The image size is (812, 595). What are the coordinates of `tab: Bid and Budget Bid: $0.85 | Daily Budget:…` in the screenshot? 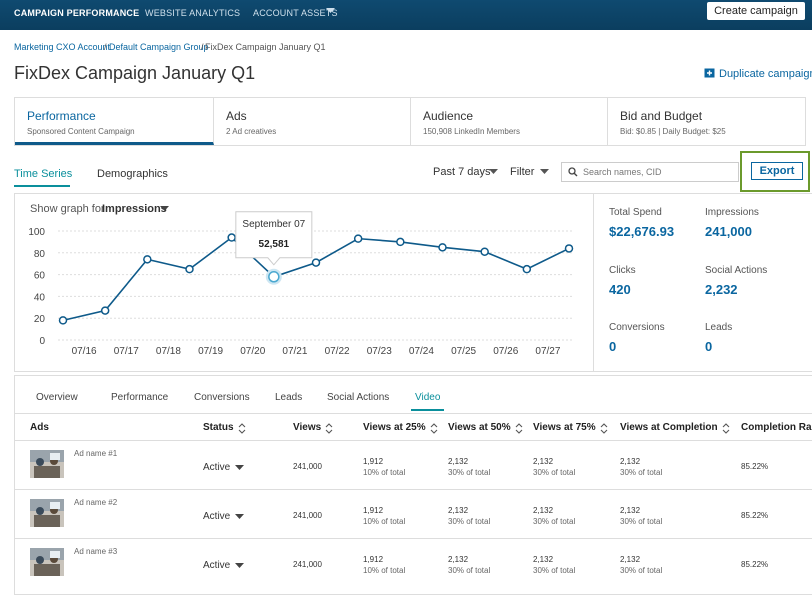 It's located at (706, 121).